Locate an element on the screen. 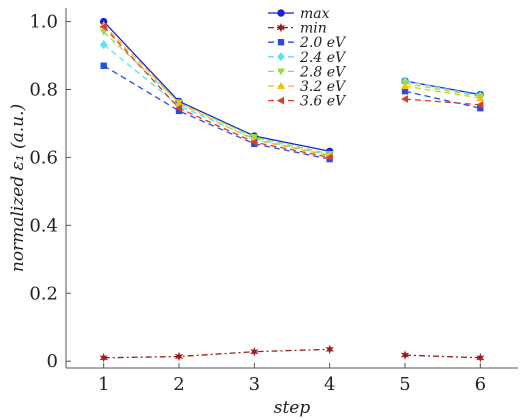 The image size is (532, 419). legend-label: 2.4 eV is located at coordinates (323, 58).